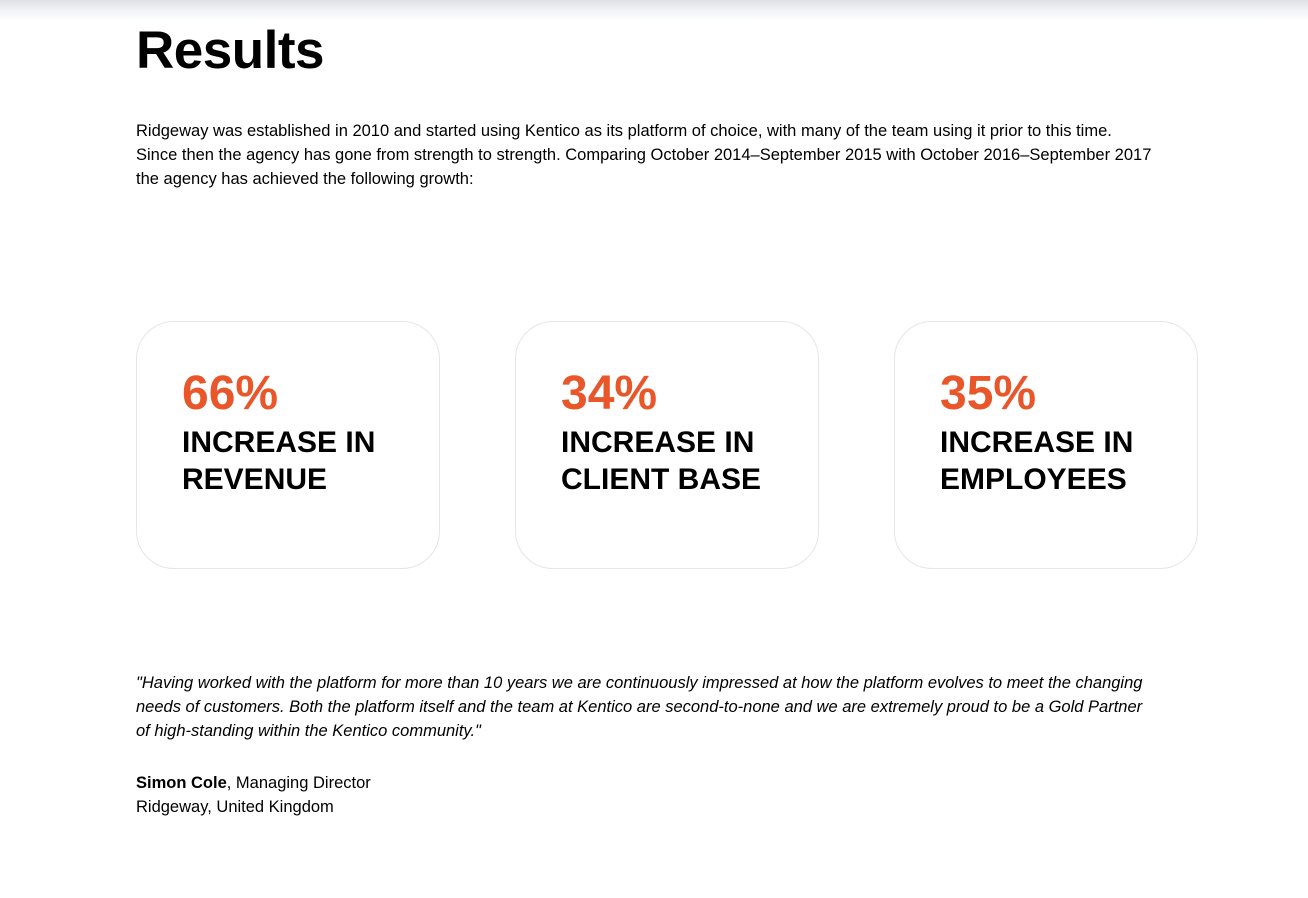 This screenshot has height=898, width=1308. Describe the element at coordinates (609, 393) in the screenshot. I see `stat-value: 34%` at that location.